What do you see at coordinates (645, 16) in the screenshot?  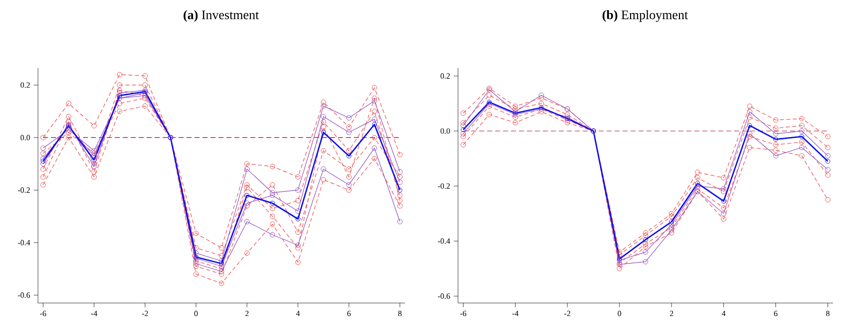 I see `chart-title: (b) Employment` at bounding box center [645, 16].